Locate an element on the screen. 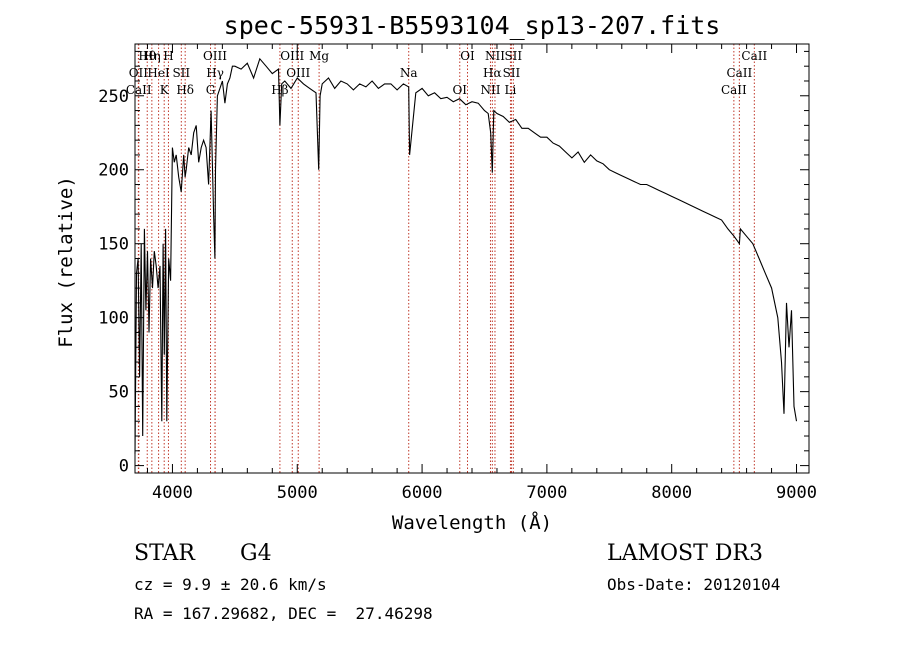 This screenshot has width=900, height=649. x-tick-label: 6000 is located at coordinates (422, 493).